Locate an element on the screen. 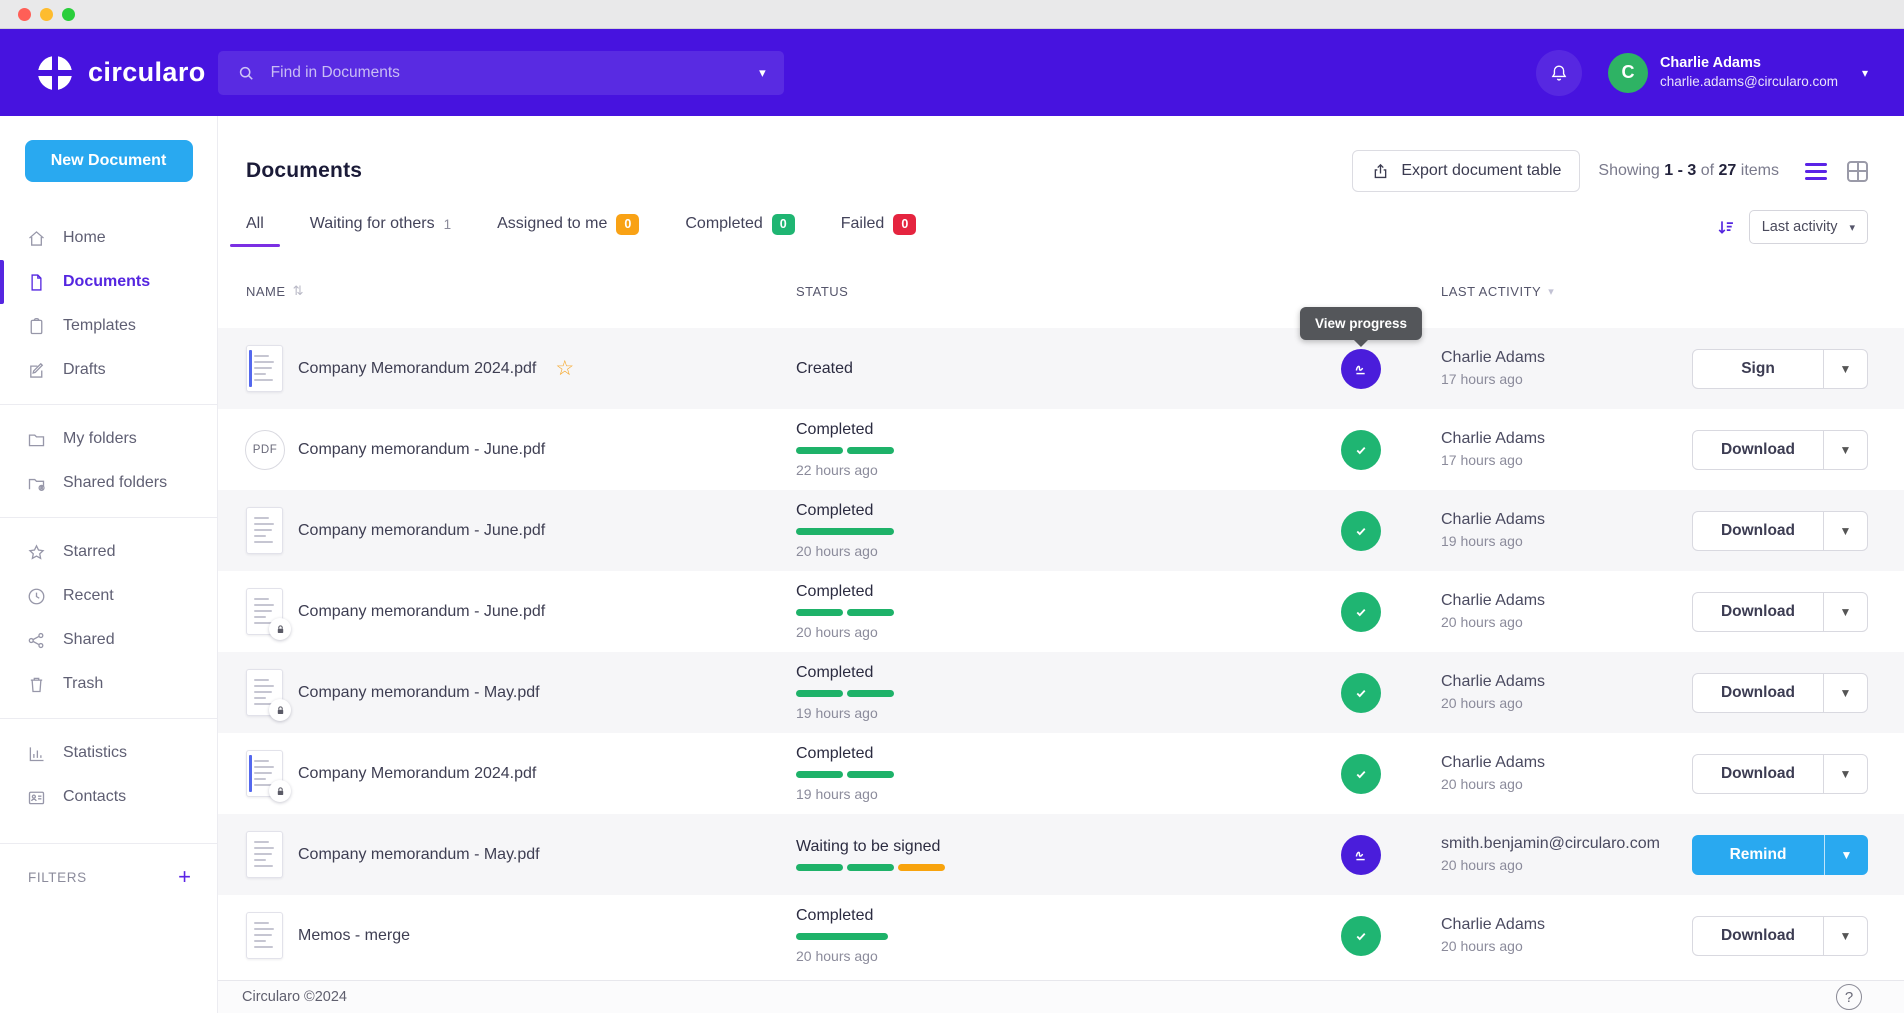 The height and width of the screenshot is (1013, 1904). last-activity-cell: Charlie Adams 20 hours ago is located at coordinates (1566, 611).